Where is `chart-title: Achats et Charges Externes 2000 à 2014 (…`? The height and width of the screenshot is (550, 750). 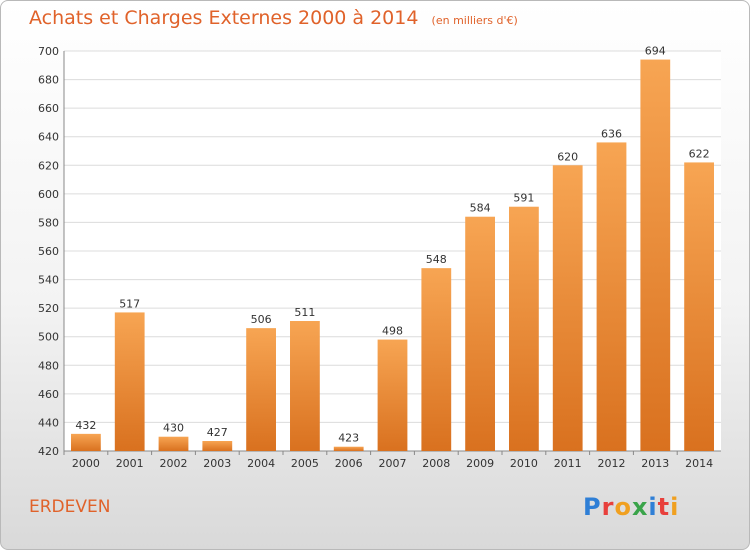
chart-title: Achats et Charges Externes 2000 à 2014 (… is located at coordinates (273, 18).